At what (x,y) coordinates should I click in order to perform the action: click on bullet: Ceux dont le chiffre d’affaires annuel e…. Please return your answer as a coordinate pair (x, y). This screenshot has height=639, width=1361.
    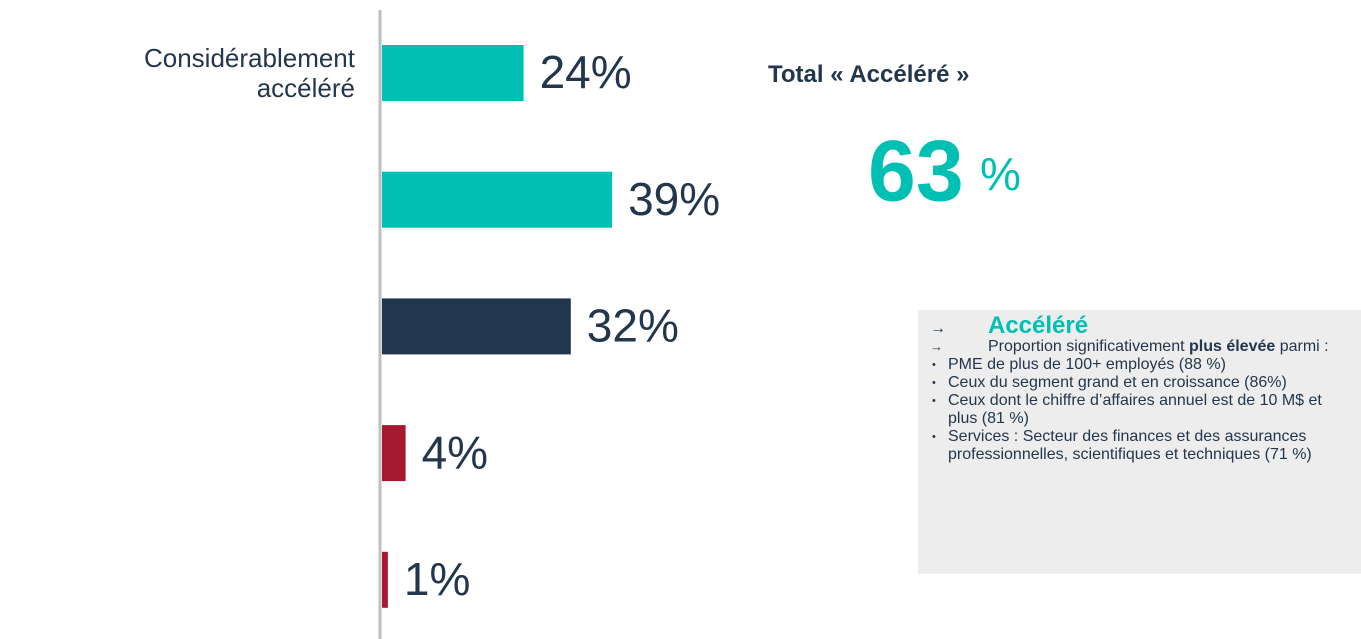
    Looking at the image, I should click on (1142, 410).